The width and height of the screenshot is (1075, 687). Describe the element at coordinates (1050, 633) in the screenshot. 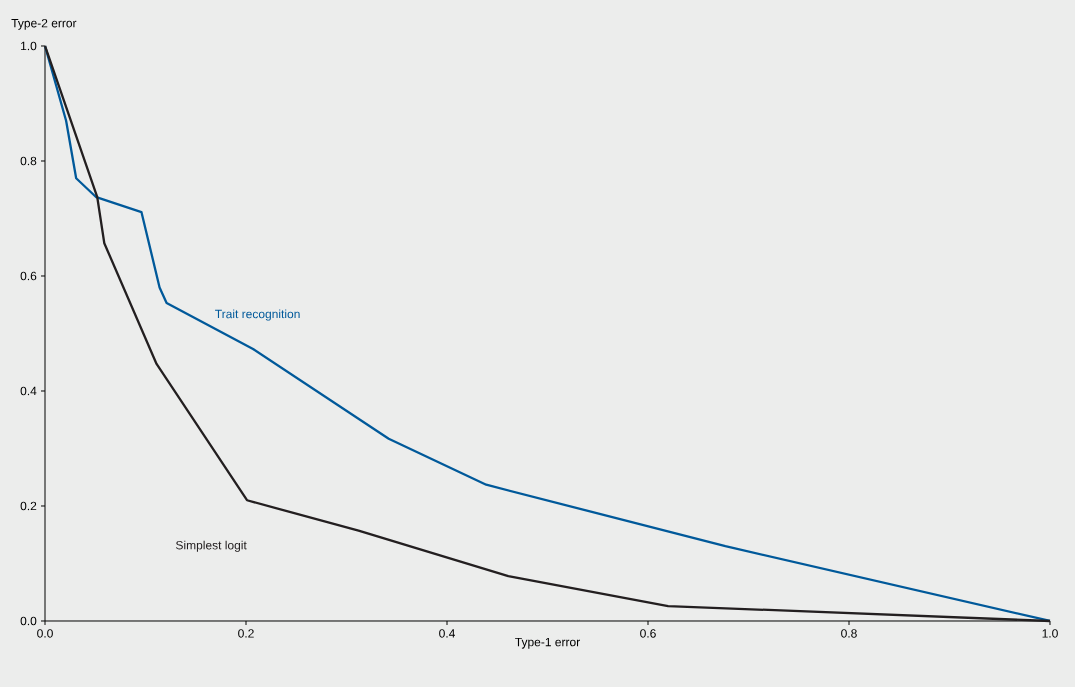

I see `x-tick-label: 1.0` at that location.